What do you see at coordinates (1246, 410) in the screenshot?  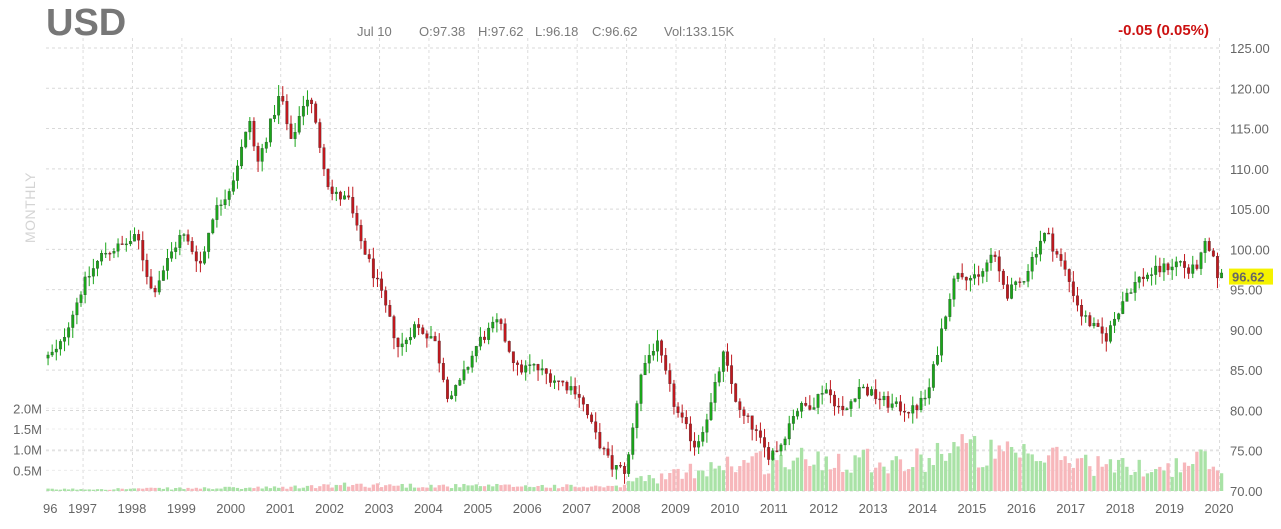 I see `price-tick-label: 80.00` at bounding box center [1246, 410].